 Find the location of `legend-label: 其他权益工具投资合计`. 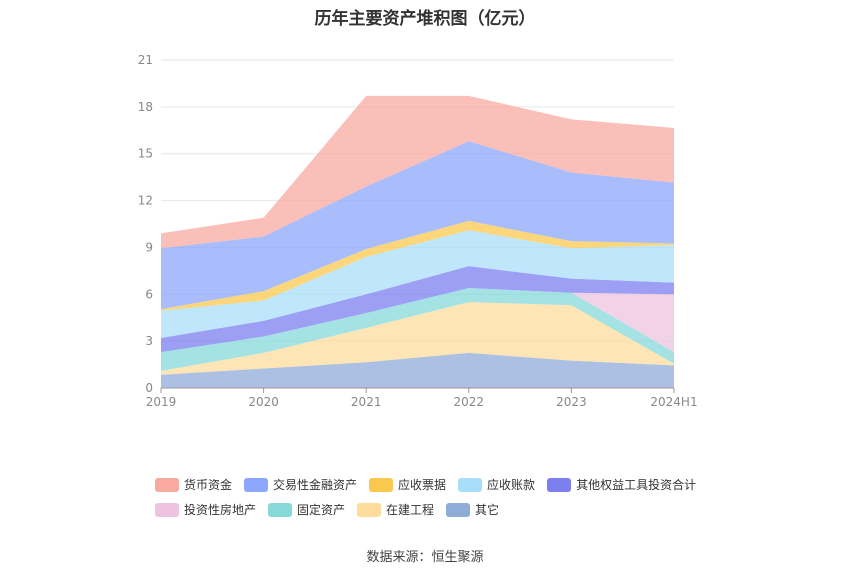

legend-label: 其他权益工具投资合计 is located at coordinates (636, 485).